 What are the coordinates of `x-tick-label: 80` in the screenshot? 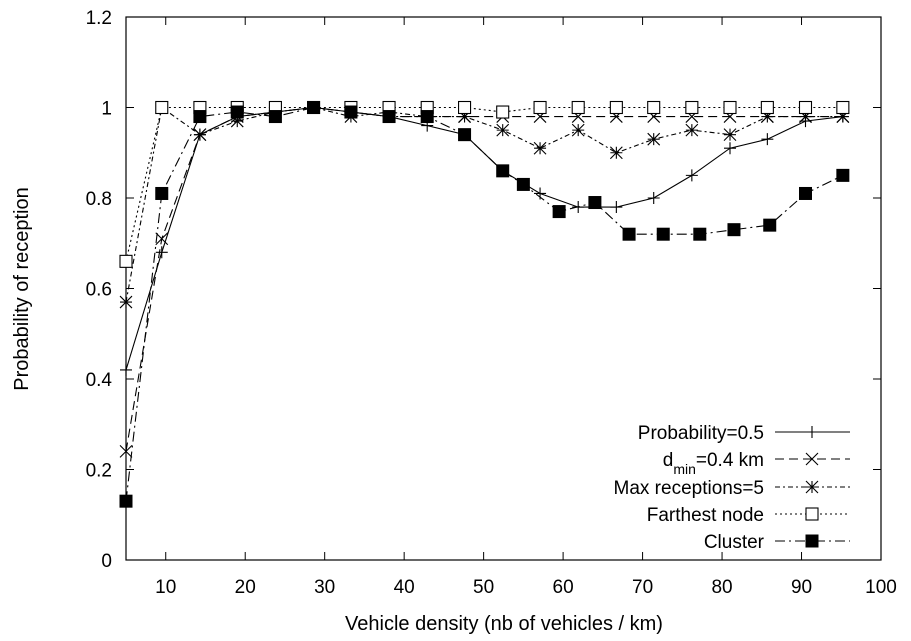 It's located at (721, 587).